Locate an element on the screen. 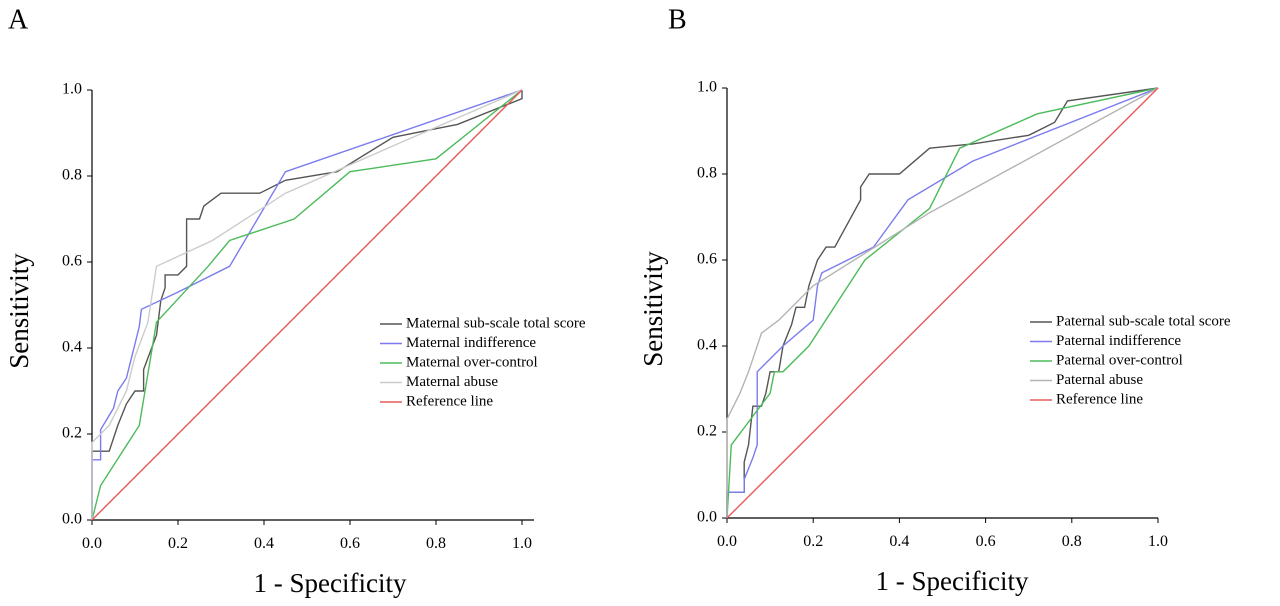 The image size is (1280, 606). legend-label: Maternal indifference is located at coordinates (471, 343).